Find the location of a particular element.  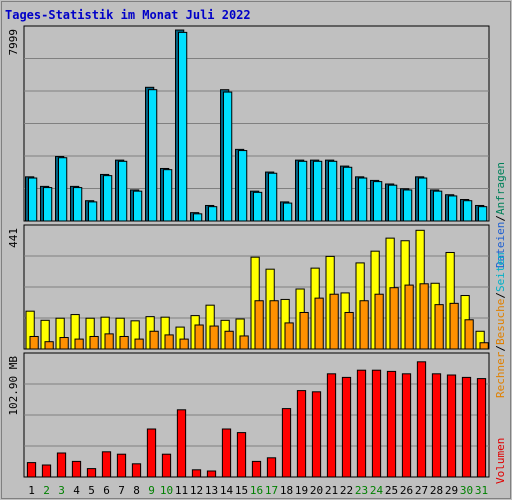

day-label-7: 7 is located at coordinates (121, 490).